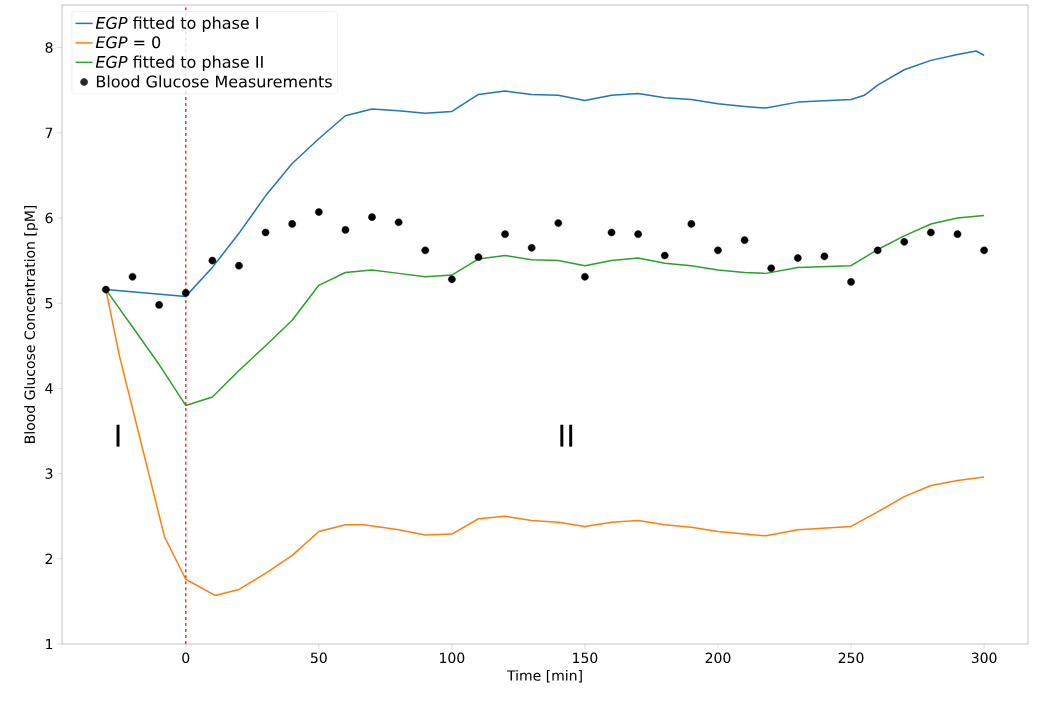 Image resolution: width=1038 pixels, height=704 pixels. I want to click on y-axis-title: Blood Glucose Concentration [pM], so click(31, 324).